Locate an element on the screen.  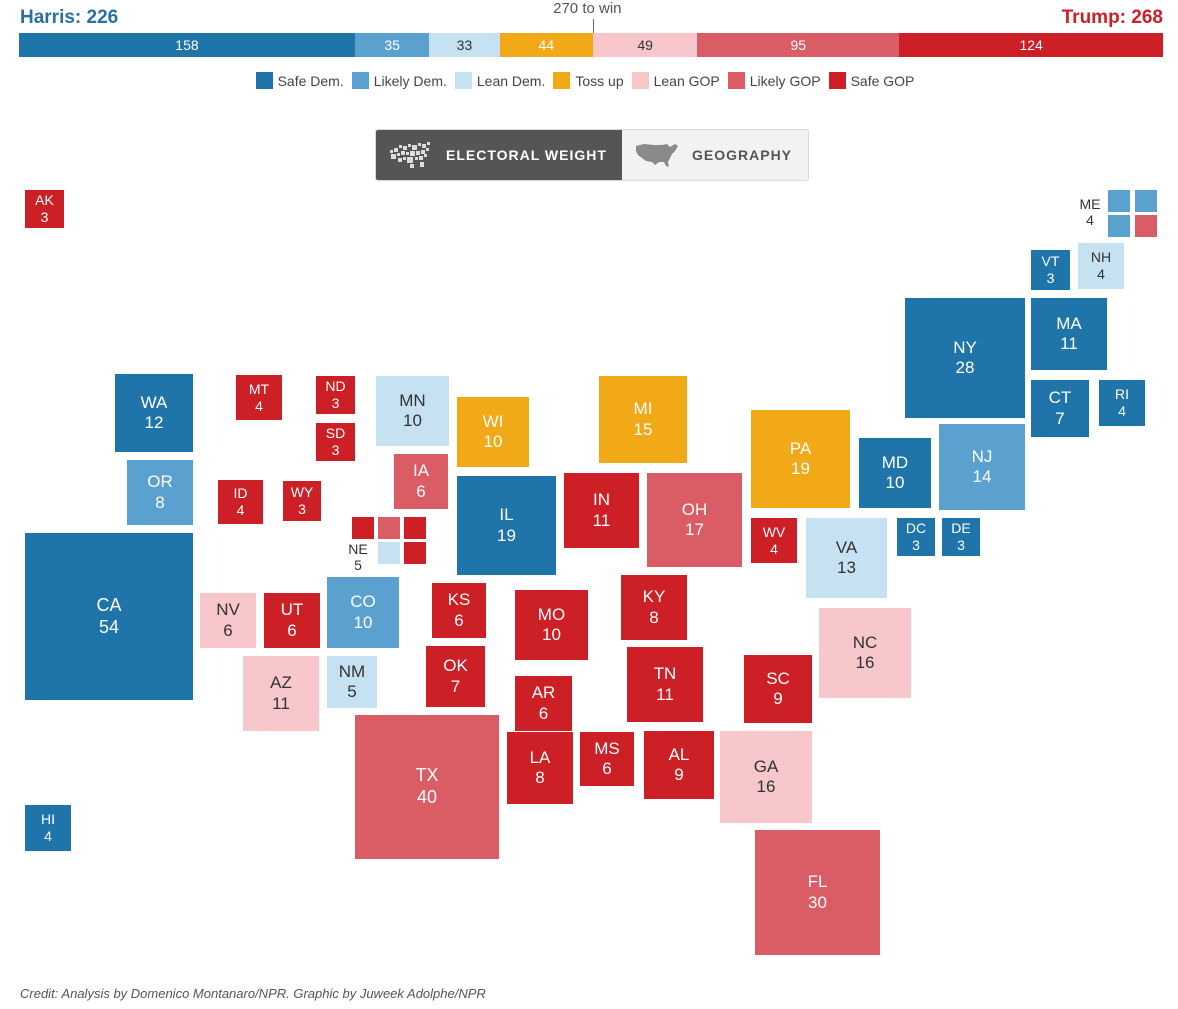
state-electoral-votes: 8 is located at coordinates (540, 777).